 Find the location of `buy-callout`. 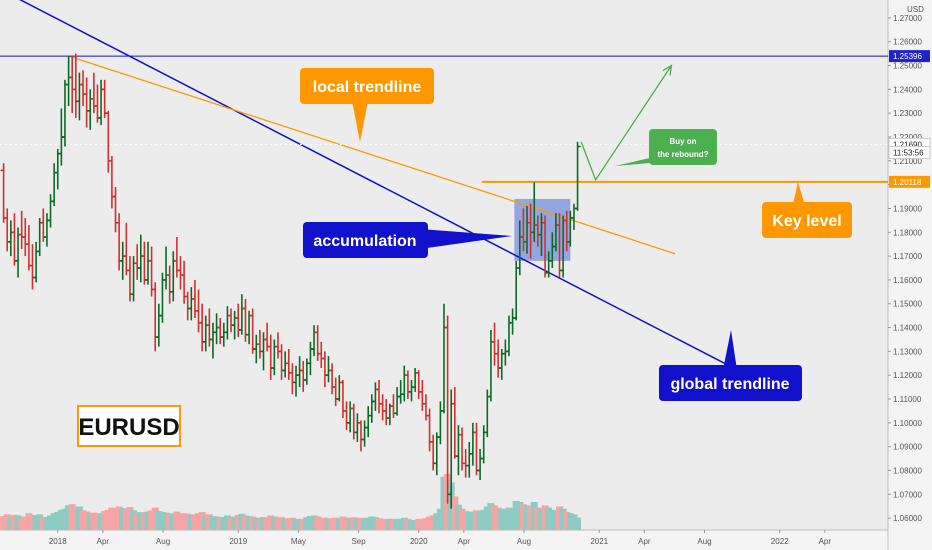

buy-callout is located at coordinates (683, 147).